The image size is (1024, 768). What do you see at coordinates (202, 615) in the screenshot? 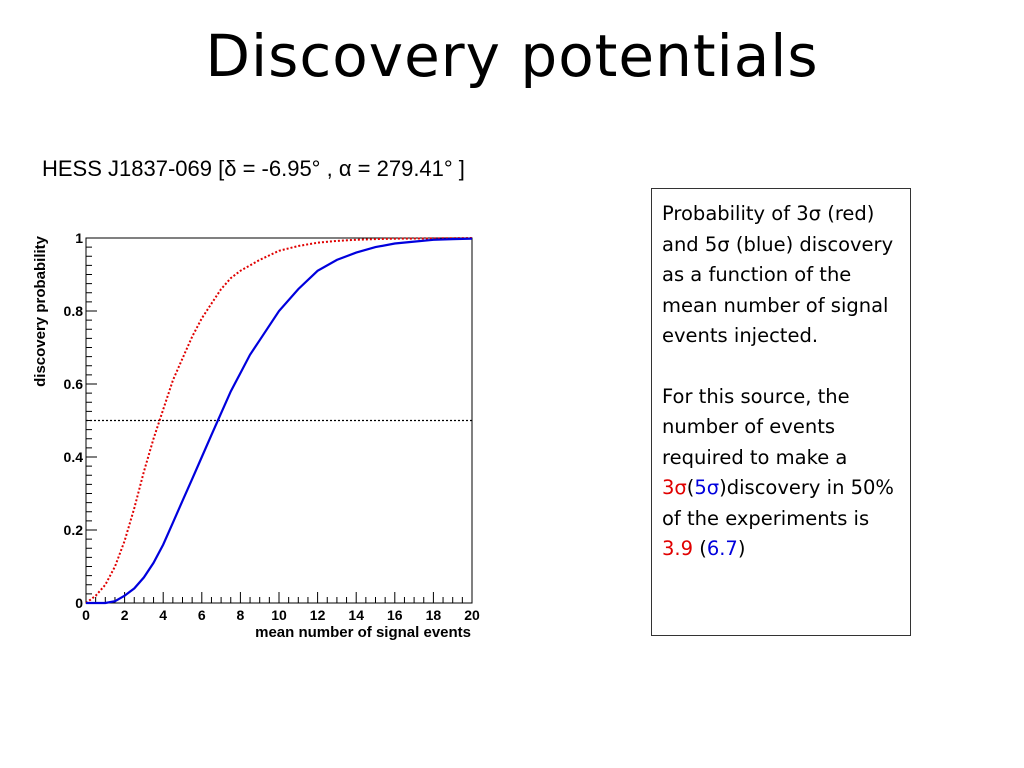
I see `x-tick-label: 6` at bounding box center [202, 615].